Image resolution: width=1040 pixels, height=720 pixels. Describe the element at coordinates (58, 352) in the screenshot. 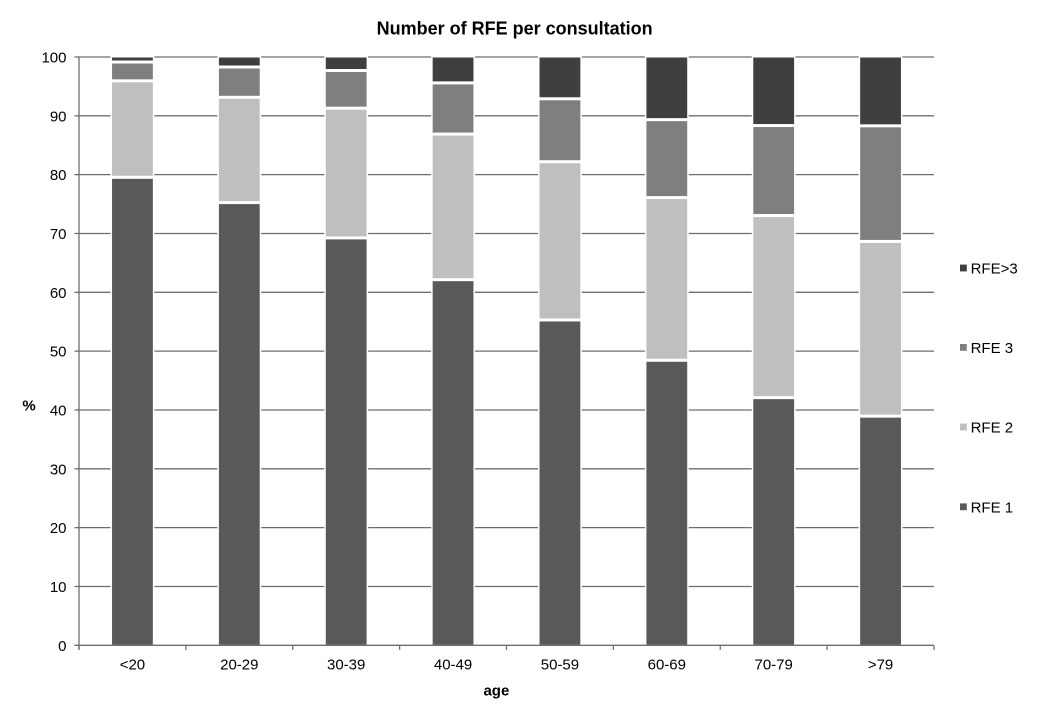

I see `svg-text: 50` at that location.